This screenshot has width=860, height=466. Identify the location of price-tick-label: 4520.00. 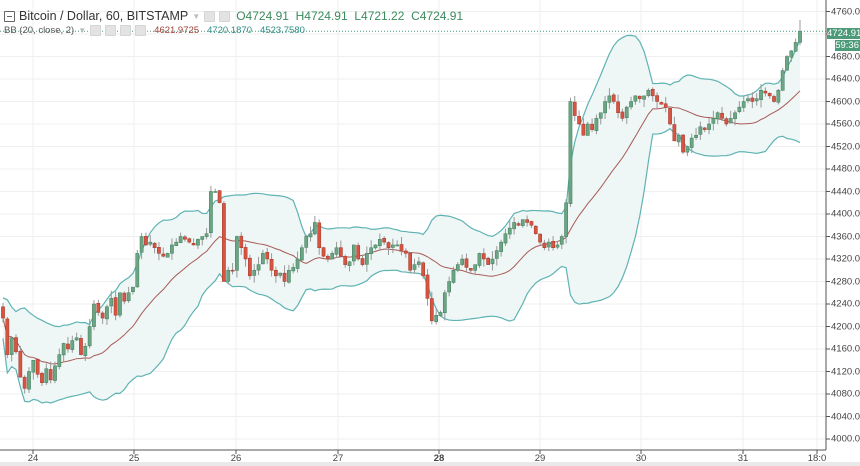
(845, 146).